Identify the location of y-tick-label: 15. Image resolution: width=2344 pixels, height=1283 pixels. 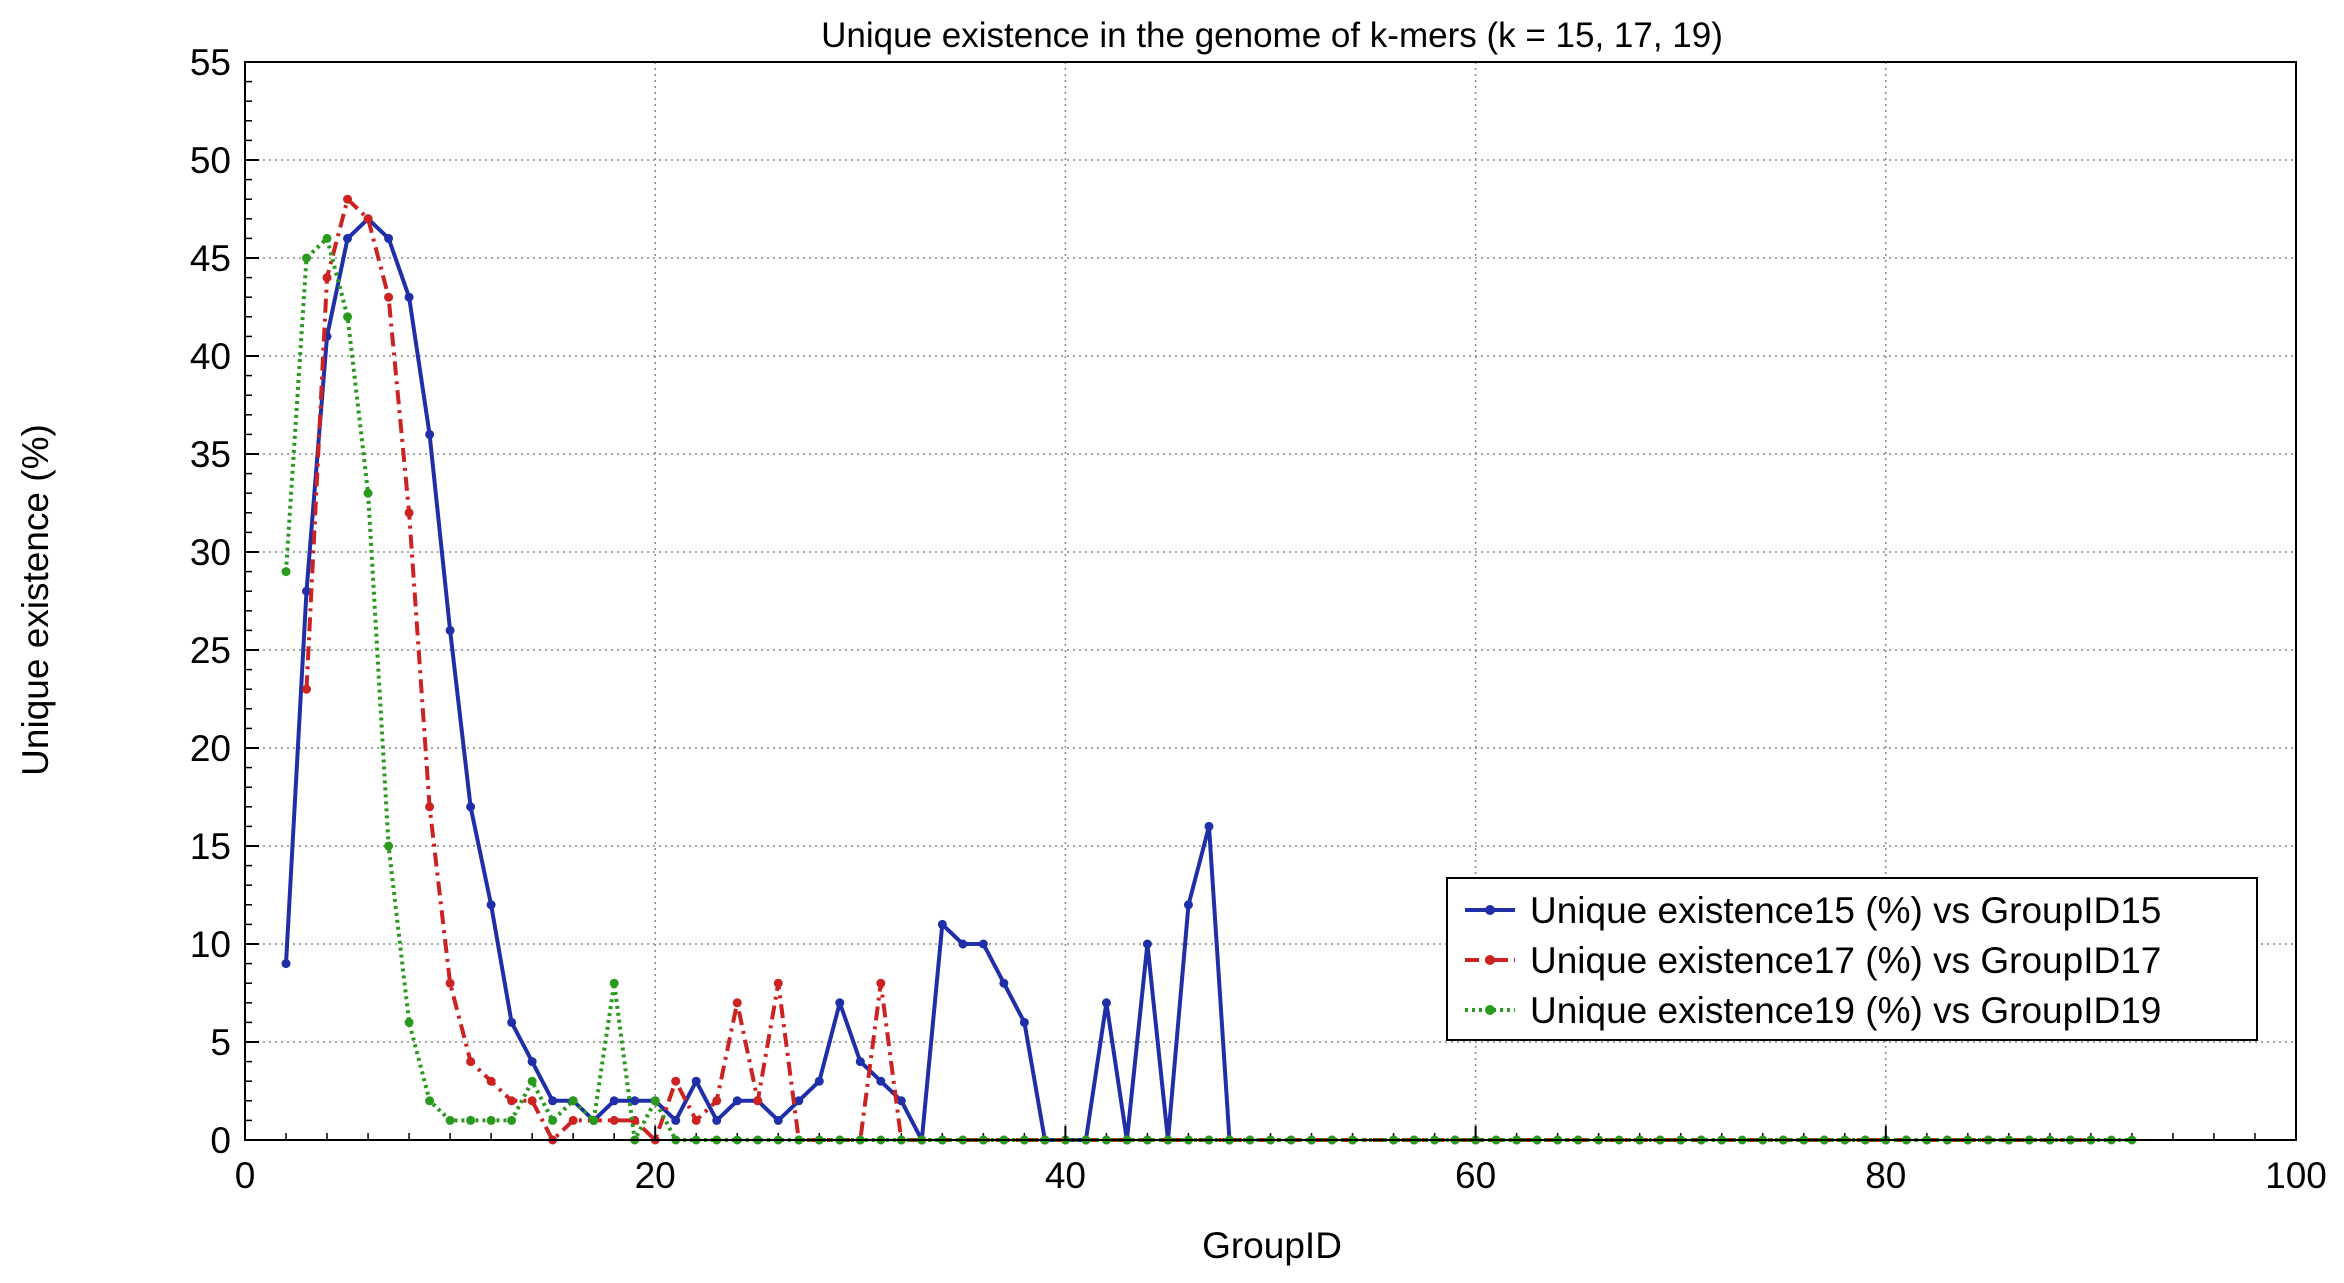
(210, 846).